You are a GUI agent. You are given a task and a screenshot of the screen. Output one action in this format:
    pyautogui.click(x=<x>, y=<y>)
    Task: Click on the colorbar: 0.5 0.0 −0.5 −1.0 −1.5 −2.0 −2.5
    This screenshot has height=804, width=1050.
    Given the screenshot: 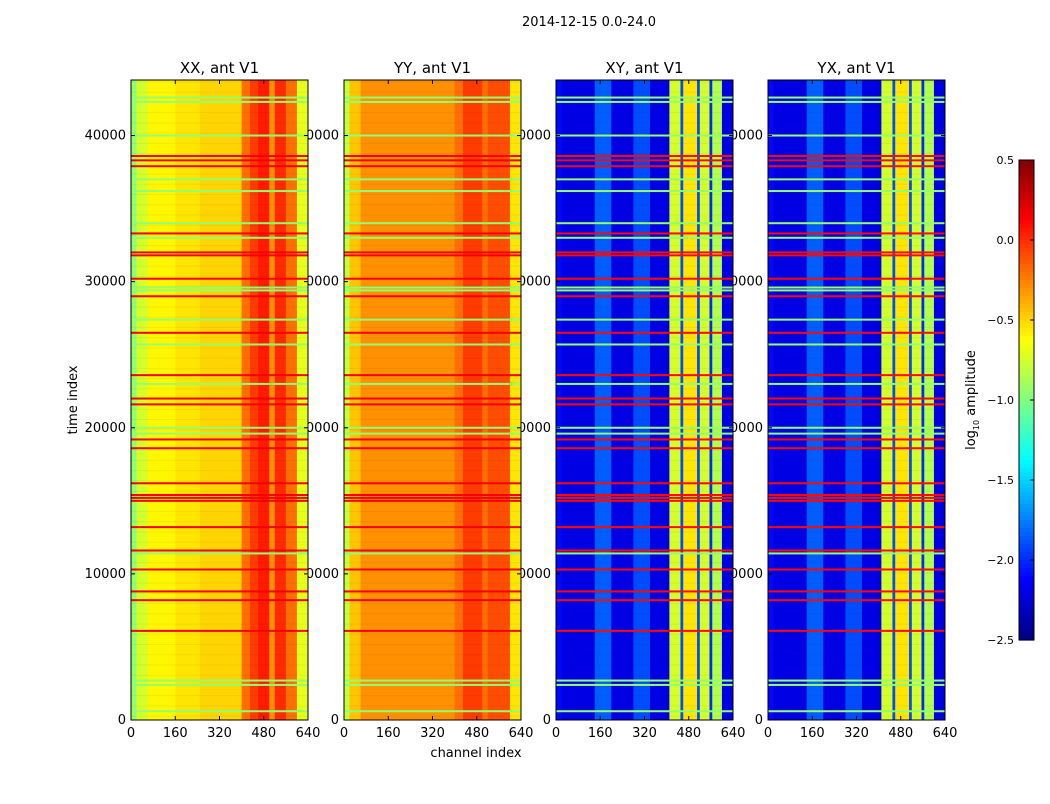 What is the action you would take?
    pyautogui.click(x=1011, y=400)
    